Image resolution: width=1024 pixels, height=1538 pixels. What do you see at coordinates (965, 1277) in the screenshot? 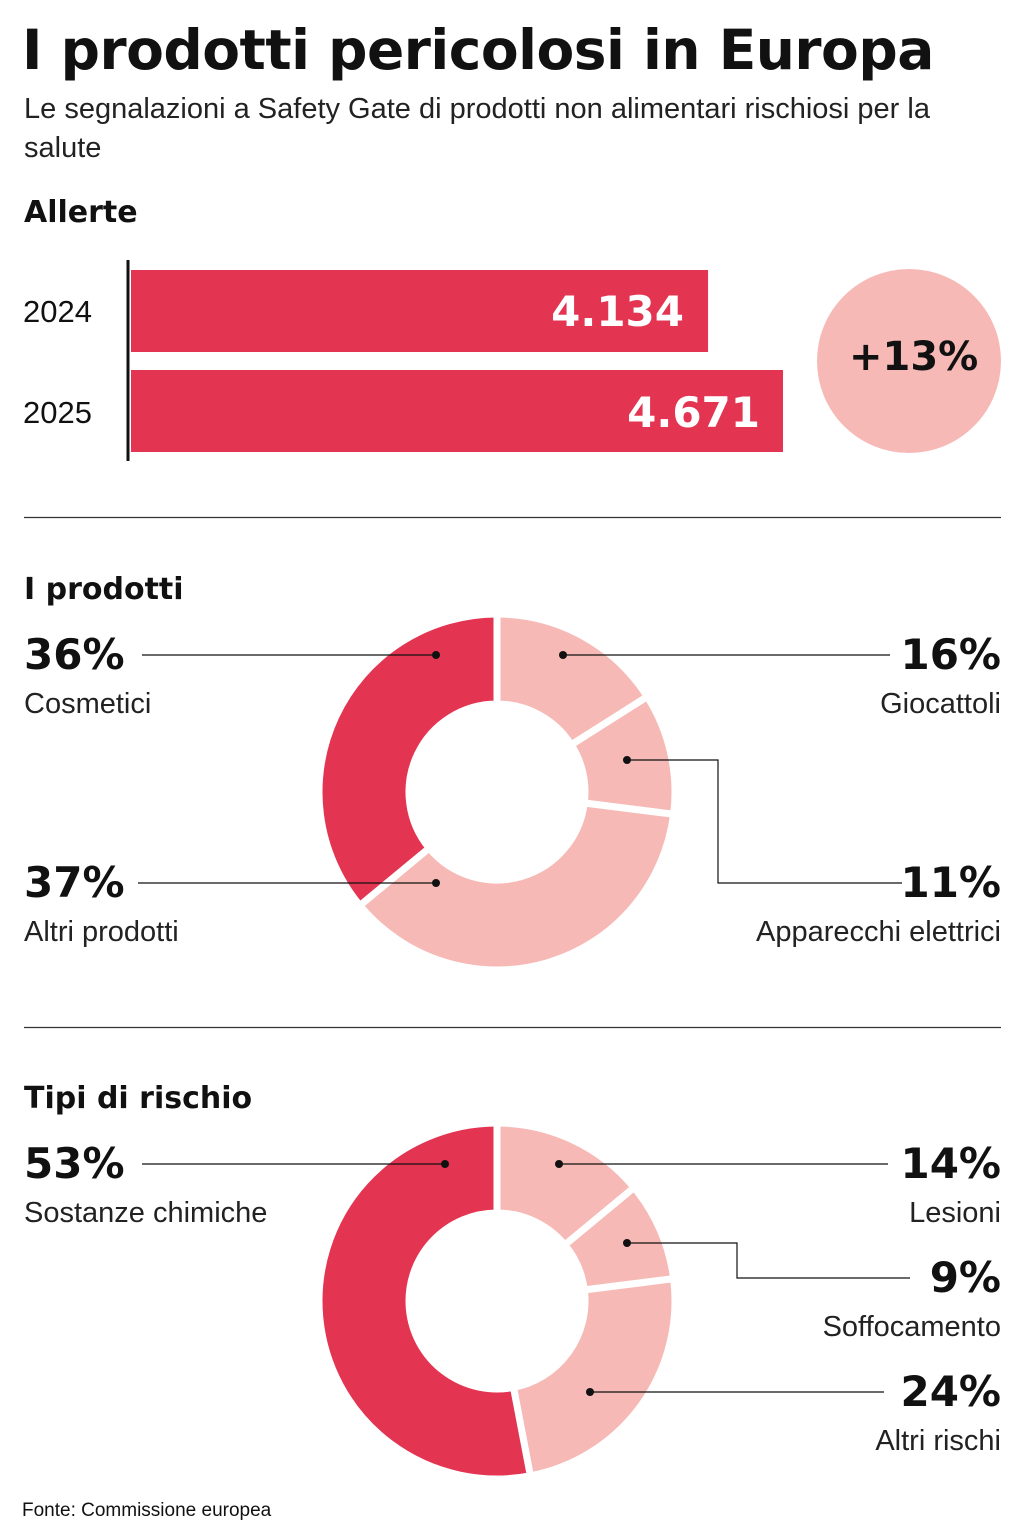
I see `pct-soffocamento: 9%` at bounding box center [965, 1277].